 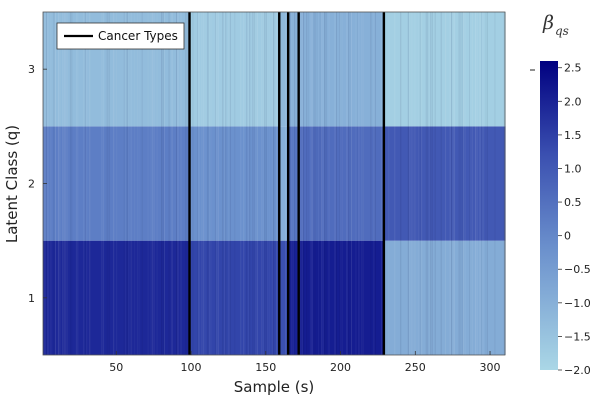 I want to click on y-axis-label: Latent Class (q), so click(x=12, y=184).